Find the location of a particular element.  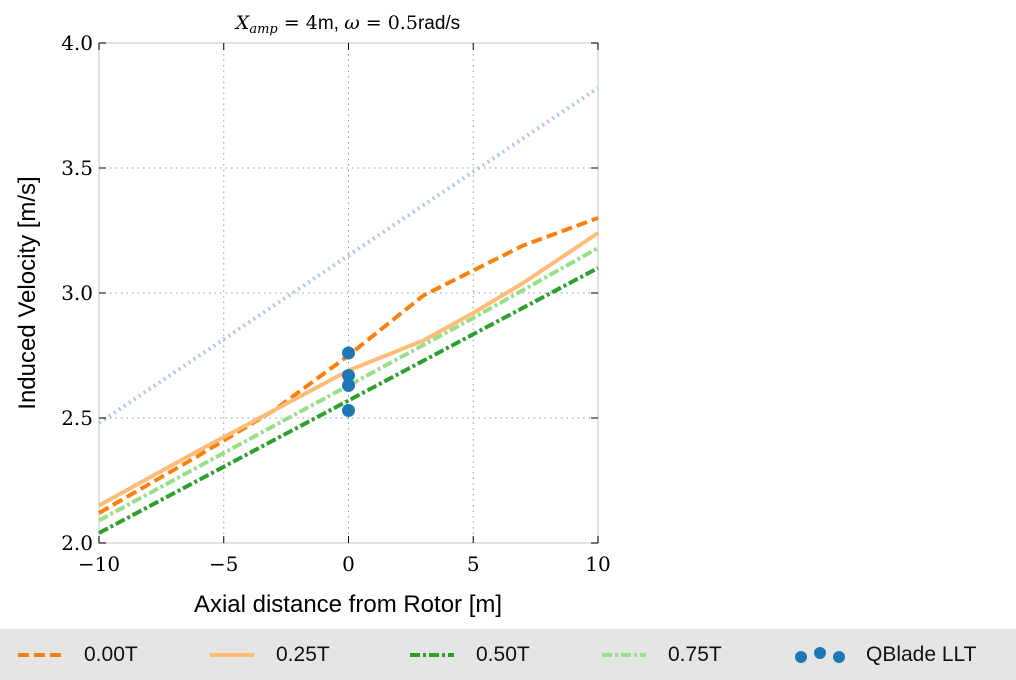

legend-item-0-75t: 0.75T is located at coordinates (662, 654).